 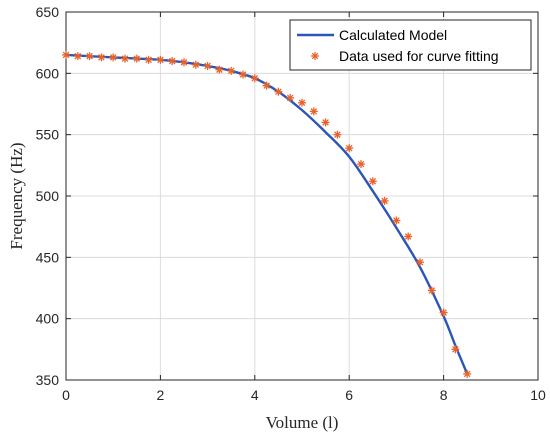 I want to click on legend-marker-swatch, so click(x=315, y=56).